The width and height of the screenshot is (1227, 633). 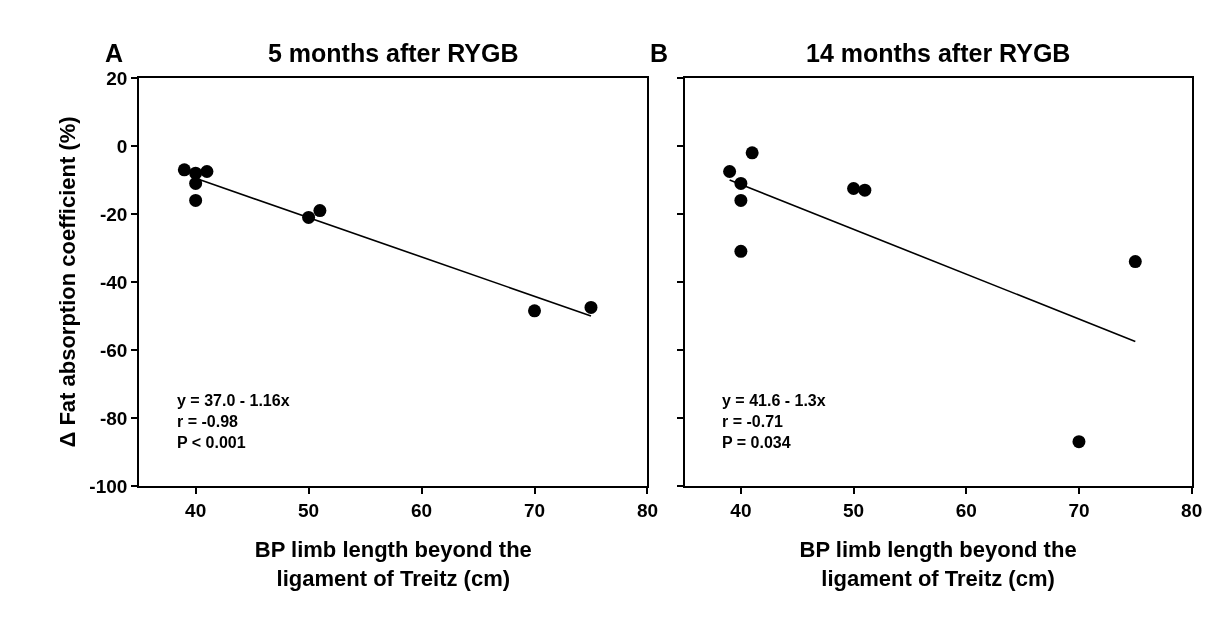 What do you see at coordinates (117, 78) in the screenshot?
I see `y-tick-label: 20` at bounding box center [117, 78].